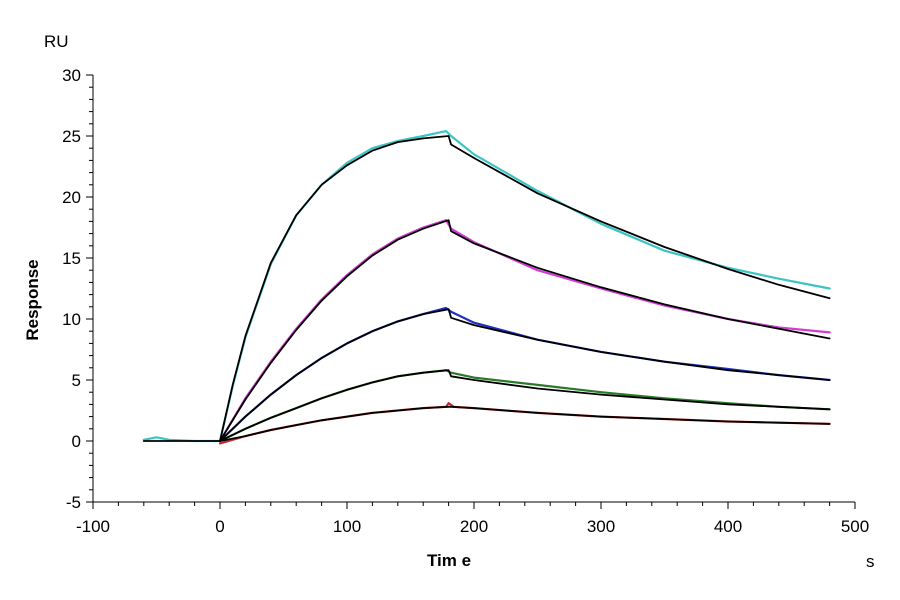  Describe the element at coordinates (601, 526) in the screenshot. I see `x-tick-label: 300` at that location.